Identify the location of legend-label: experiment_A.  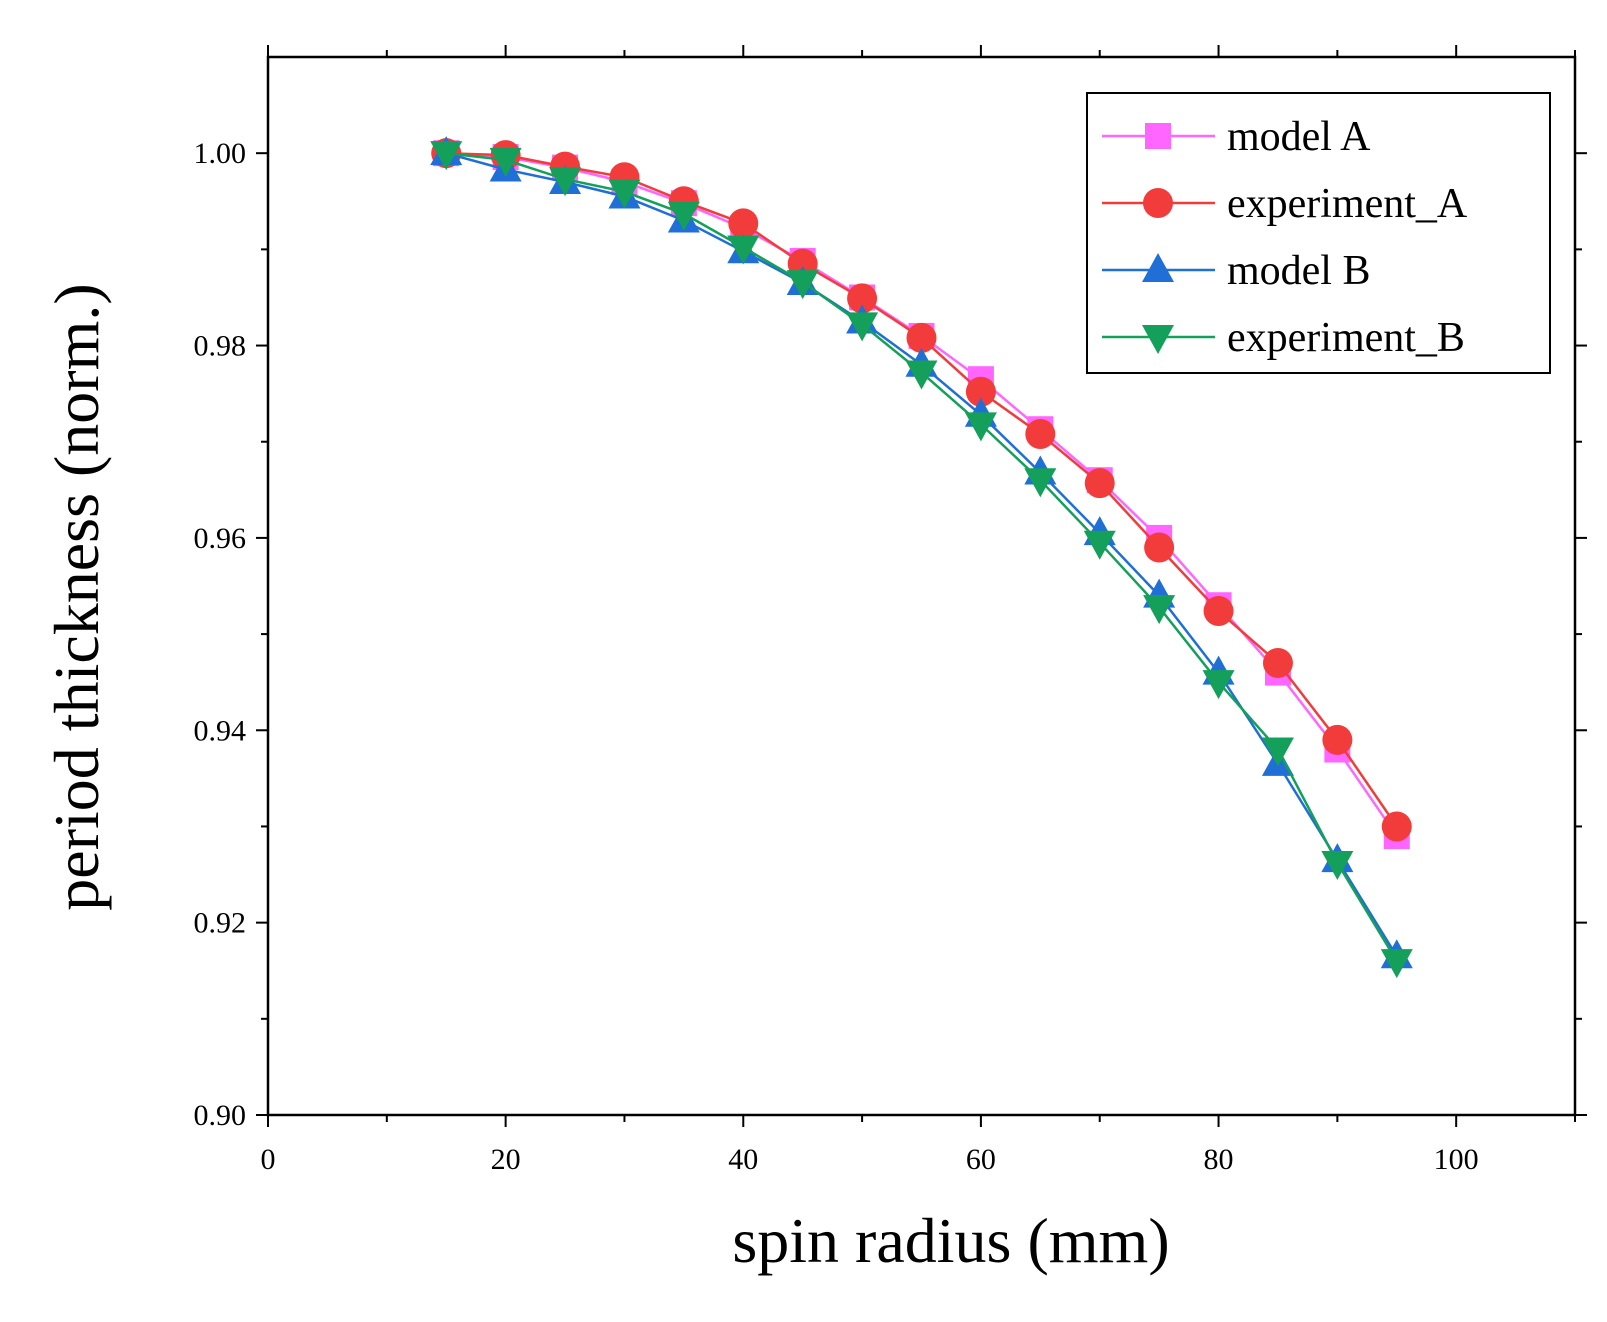
(1347, 204).